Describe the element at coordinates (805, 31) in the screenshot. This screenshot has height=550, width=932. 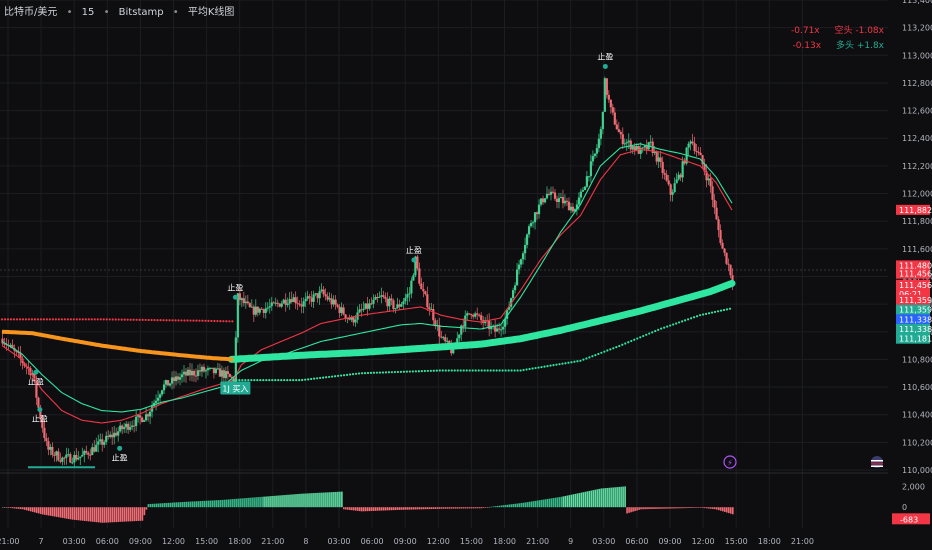
I see `short-multiplier: -0.71x` at that location.